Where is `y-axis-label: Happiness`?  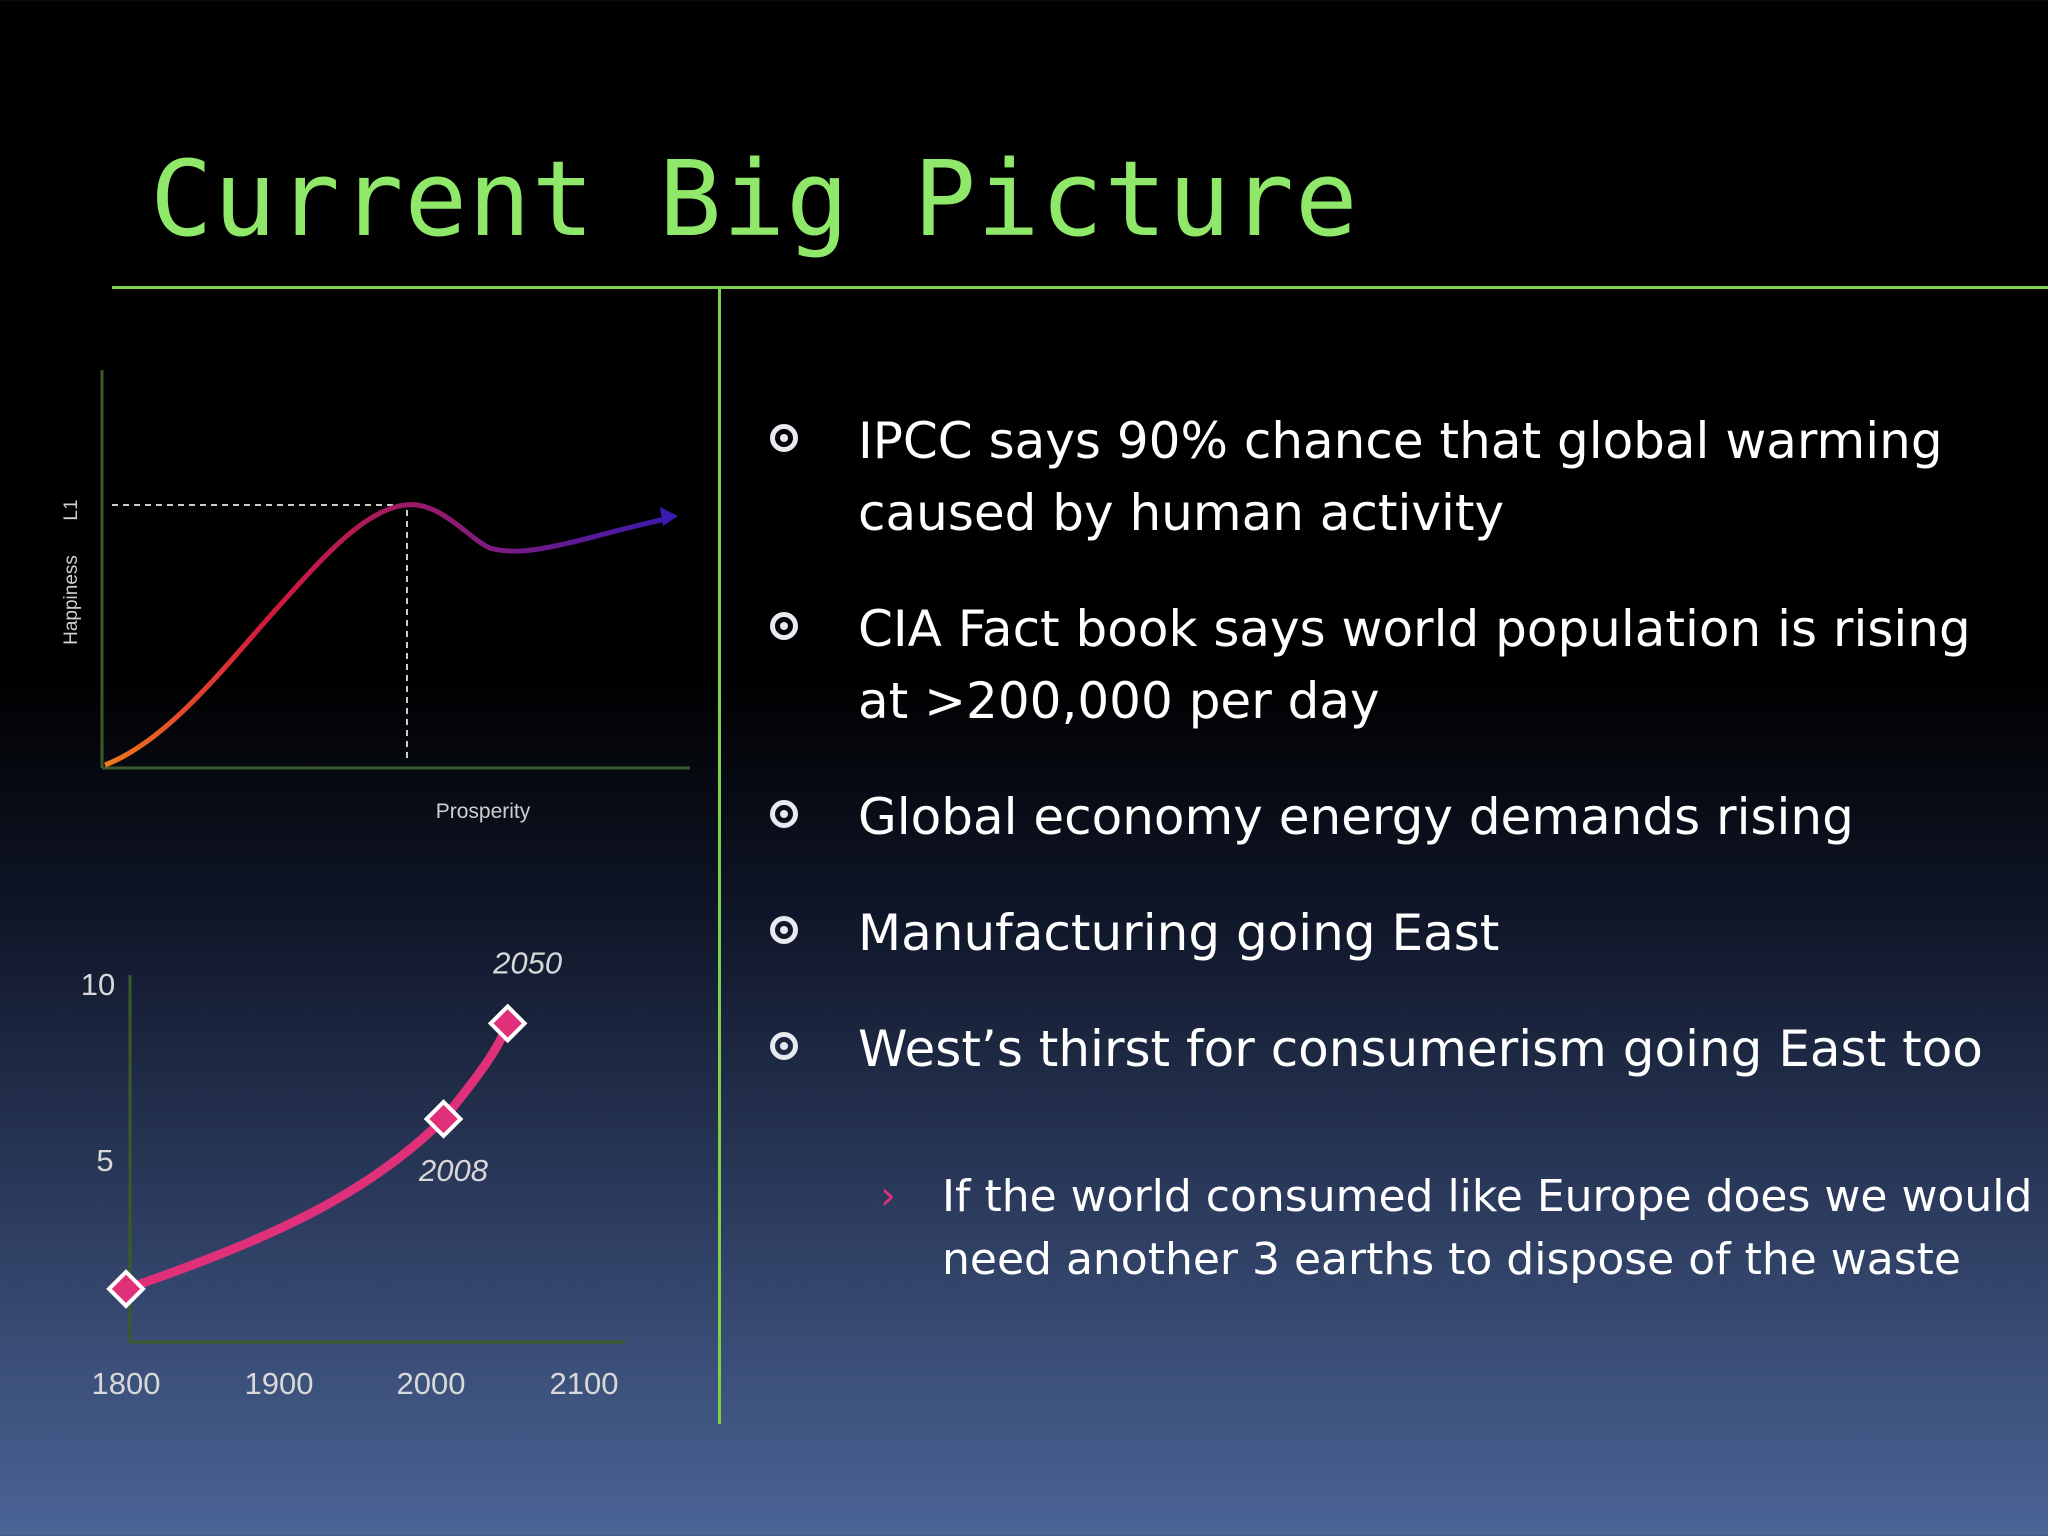 y-axis-label: Happiness is located at coordinates (71, 600).